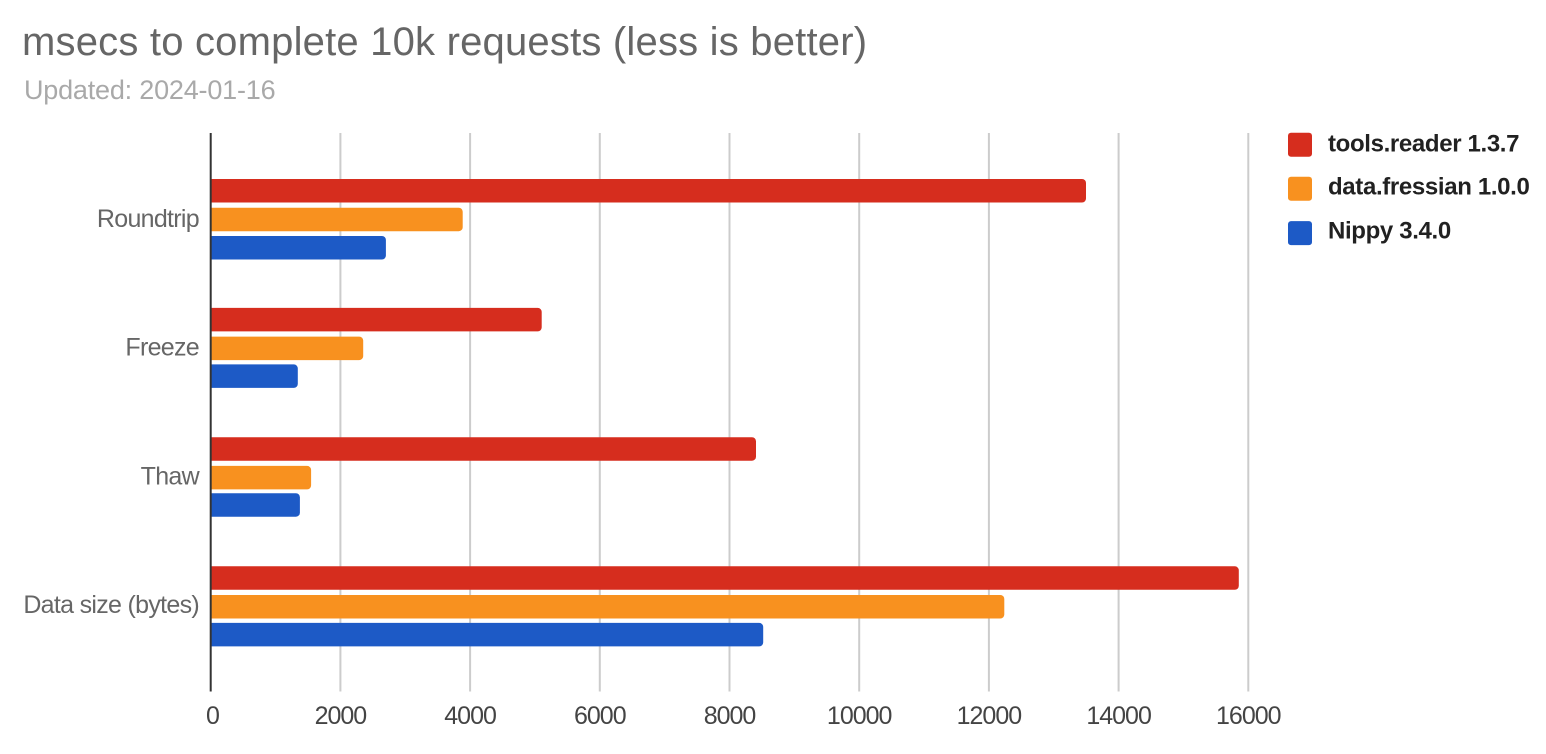  I want to click on svg-text: 14000, so click(1118, 716).